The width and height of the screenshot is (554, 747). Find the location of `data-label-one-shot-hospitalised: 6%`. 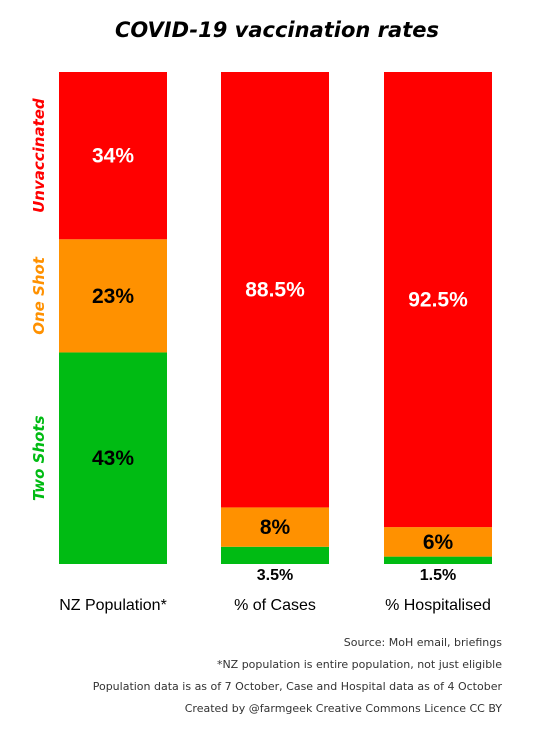

data-label-one-shot-hospitalised: 6% is located at coordinates (438, 542).